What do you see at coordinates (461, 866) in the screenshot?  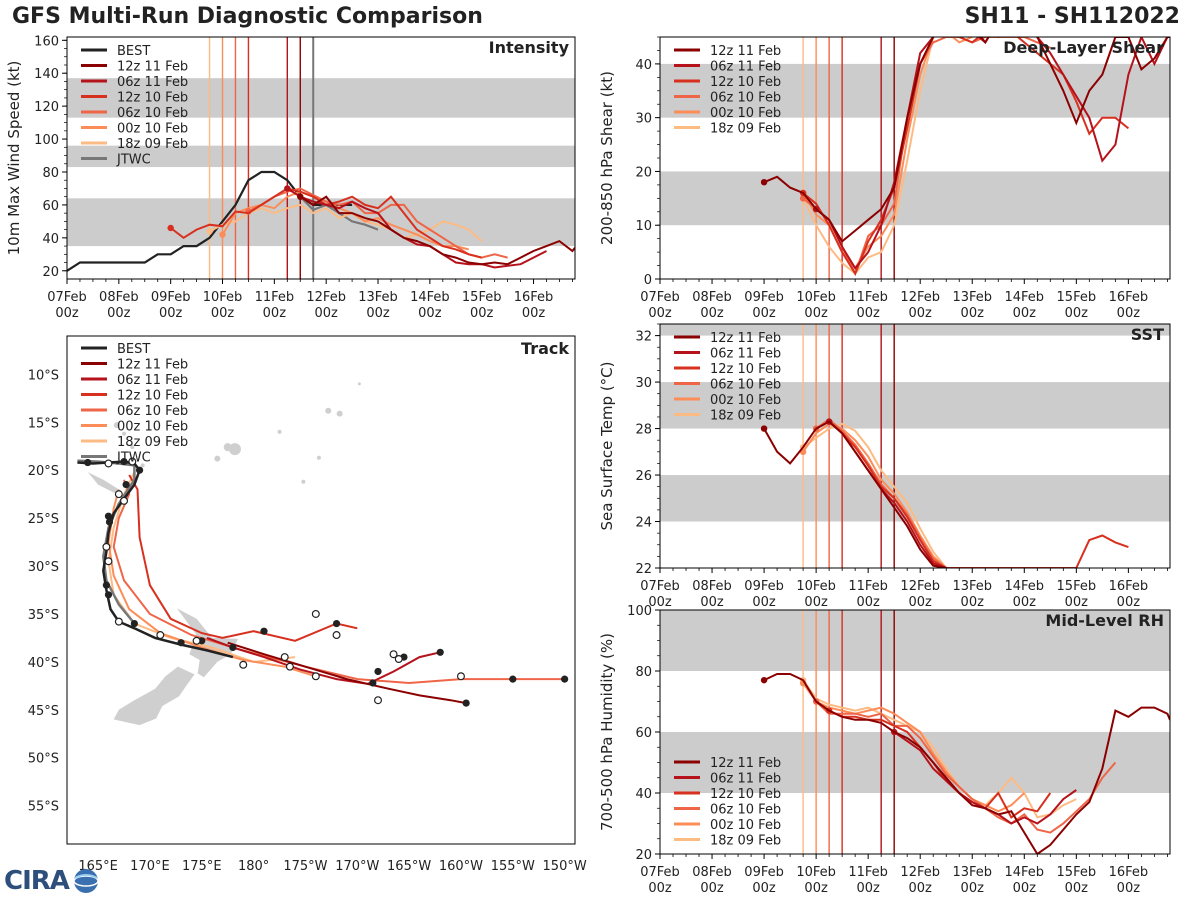 I see `lon-tick-label: 160°W` at bounding box center [461, 866].